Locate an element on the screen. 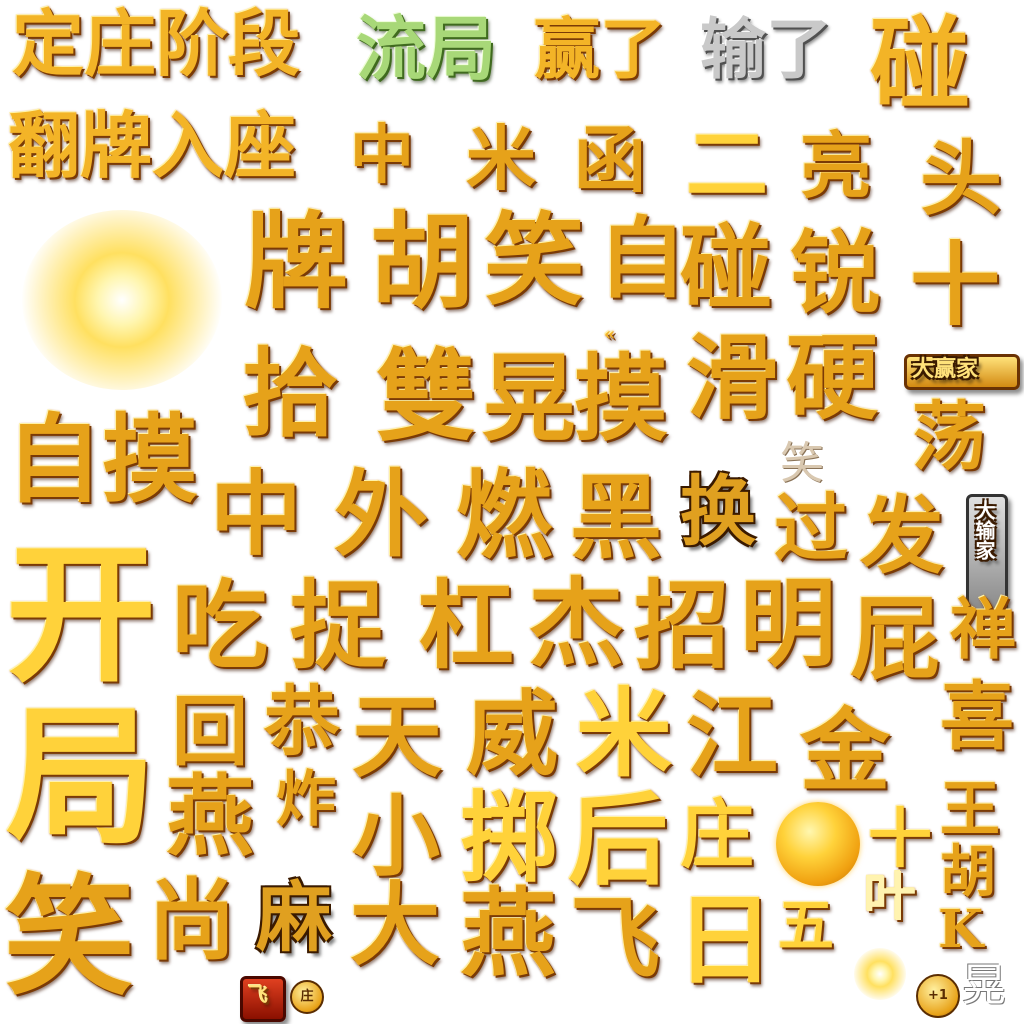 Image resolution: width=1024 pixels, height=1024 pixels. glyph-tou: 头 is located at coordinates (961, 179).